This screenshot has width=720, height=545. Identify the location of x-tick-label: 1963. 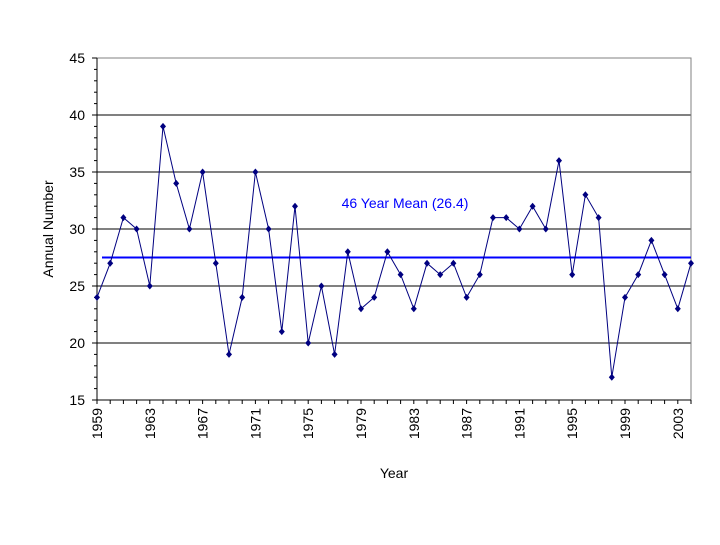
(150, 423).